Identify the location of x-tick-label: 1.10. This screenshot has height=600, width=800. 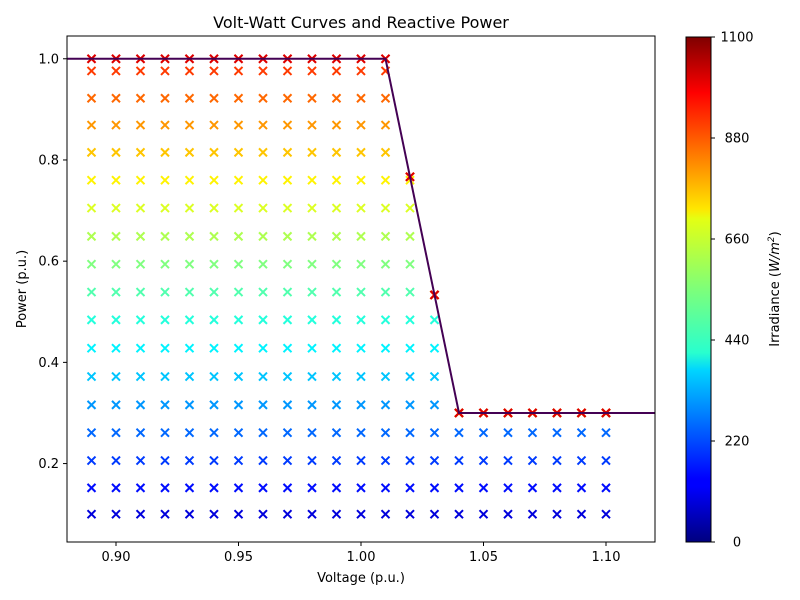
(606, 557).